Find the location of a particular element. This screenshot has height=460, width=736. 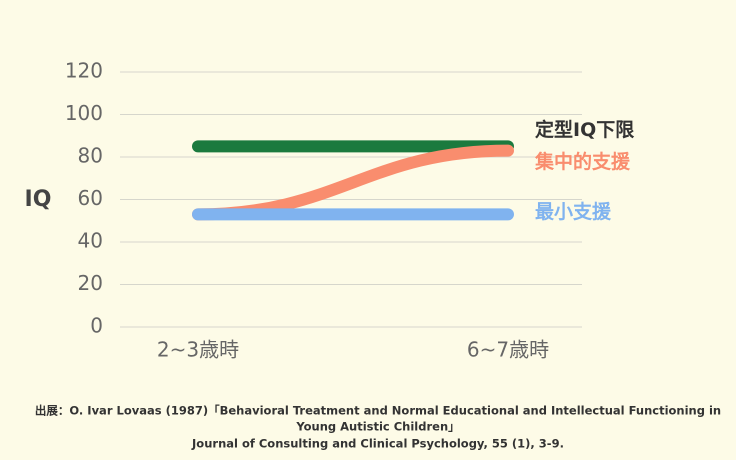

x-tick-label: 2~3歳時 is located at coordinates (198, 350).